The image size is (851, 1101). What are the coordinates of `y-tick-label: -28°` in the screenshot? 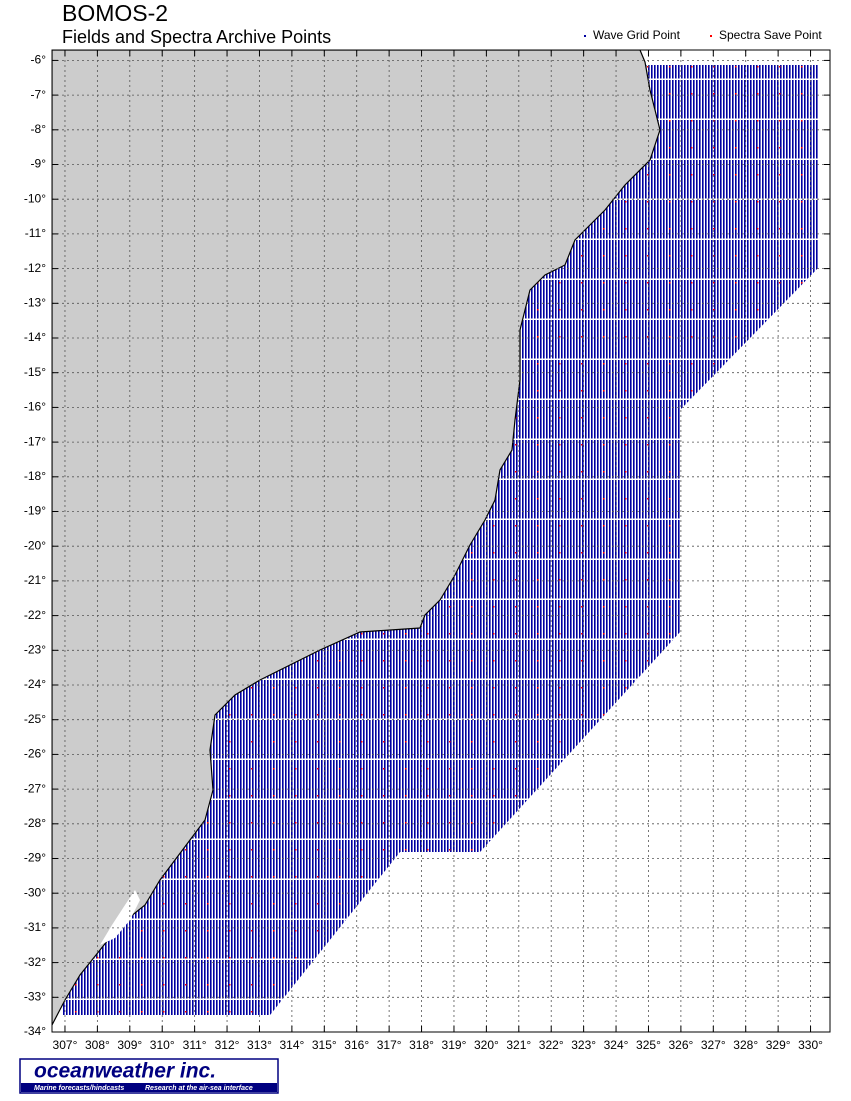 It's located at (35, 823).